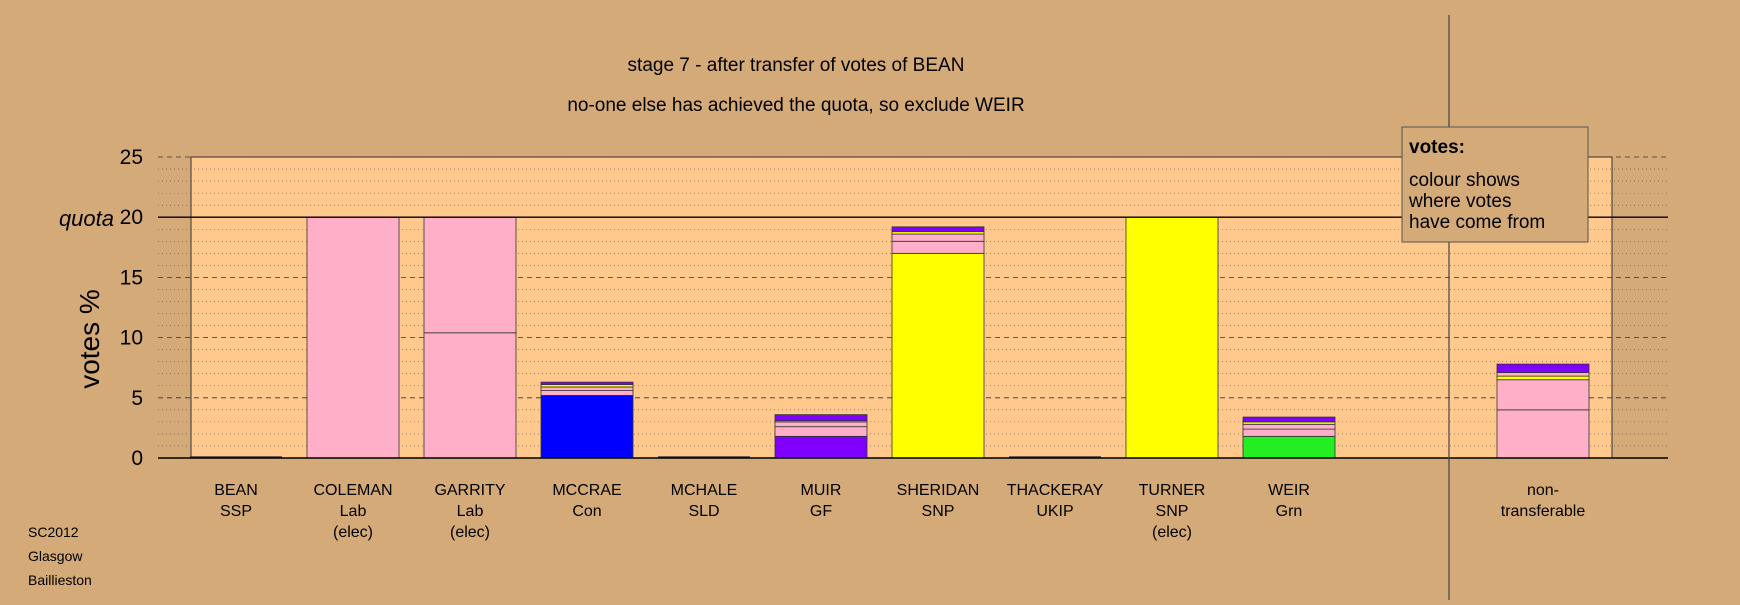 The image size is (1740, 605). Describe the element at coordinates (704, 490) in the screenshot. I see `x-tick-label: MCHALE` at that location.